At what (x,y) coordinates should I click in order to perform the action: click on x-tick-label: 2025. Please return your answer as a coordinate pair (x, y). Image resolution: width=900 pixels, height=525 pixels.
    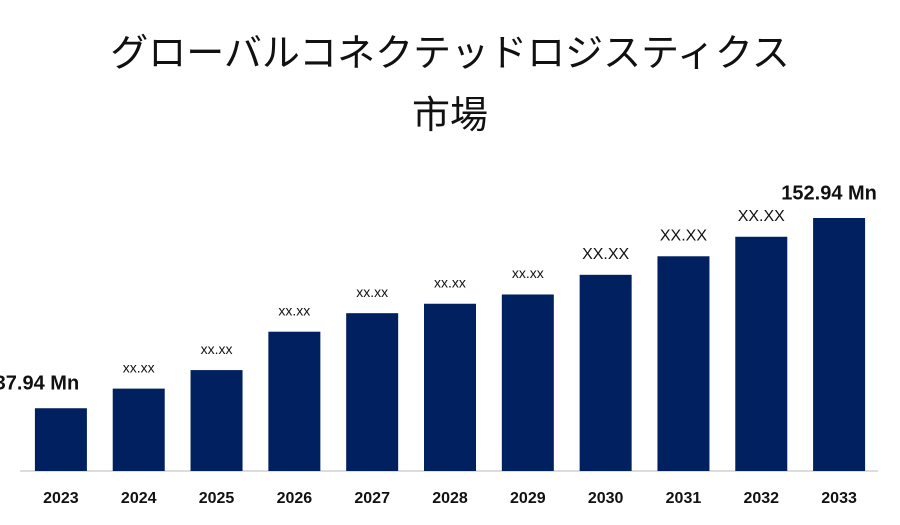
    Looking at the image, I should click on (217, 498).